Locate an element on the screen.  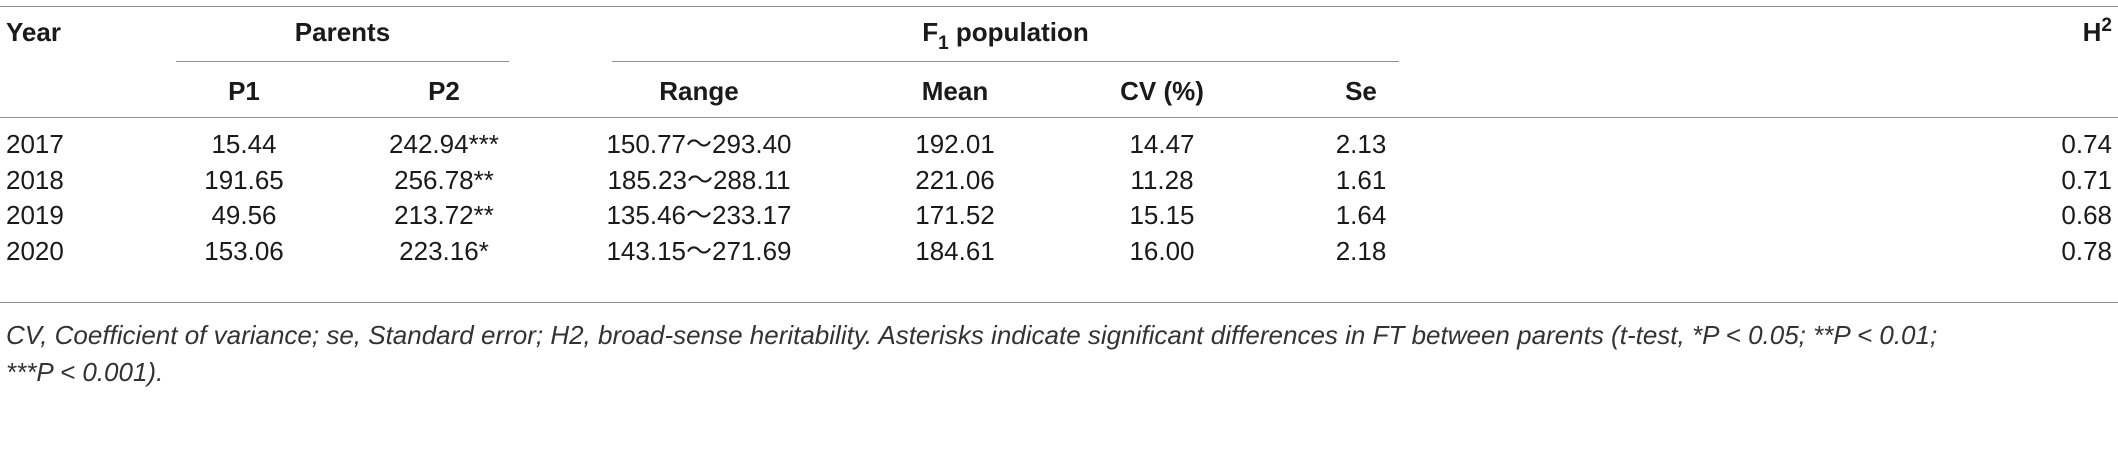
header-bottom-rule is located at coordinates (1059, 117).